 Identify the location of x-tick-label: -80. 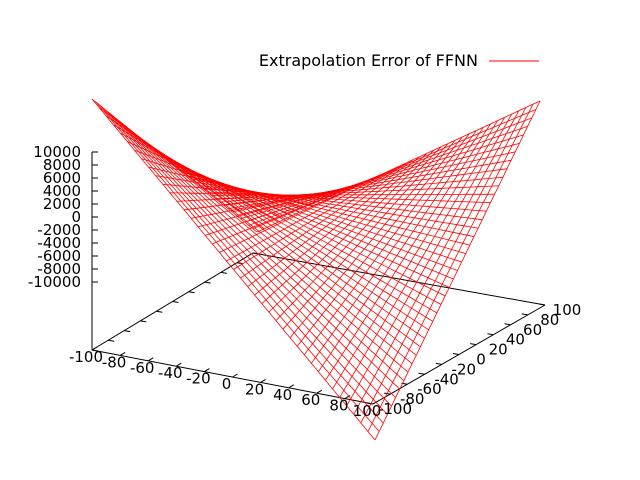
(114, 362).